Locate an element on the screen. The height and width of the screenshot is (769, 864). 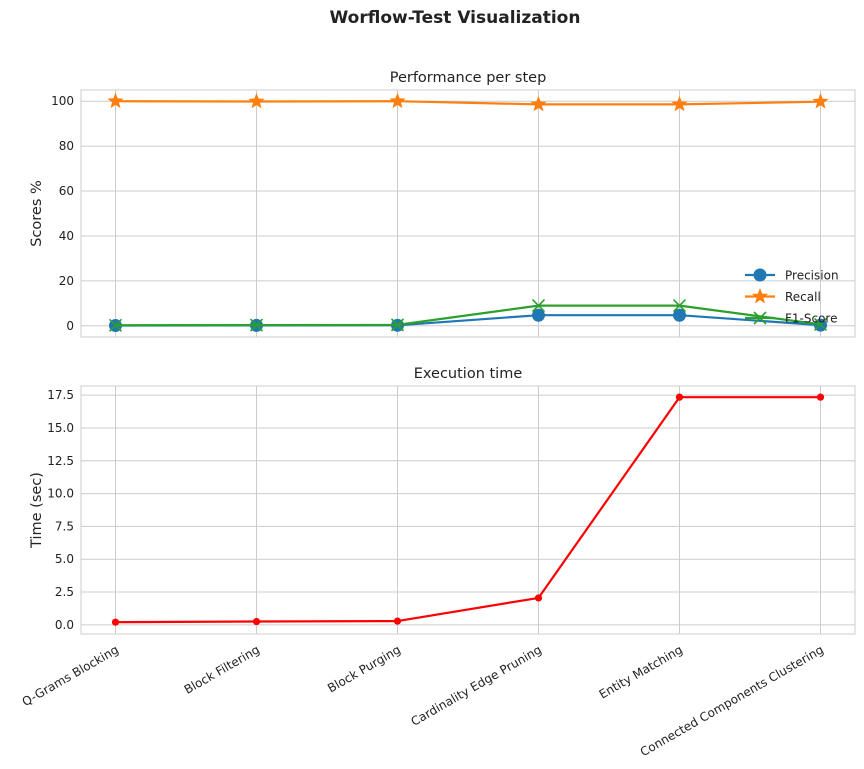
y-tick-label: 15.0 is located at coordinates (60, 428).